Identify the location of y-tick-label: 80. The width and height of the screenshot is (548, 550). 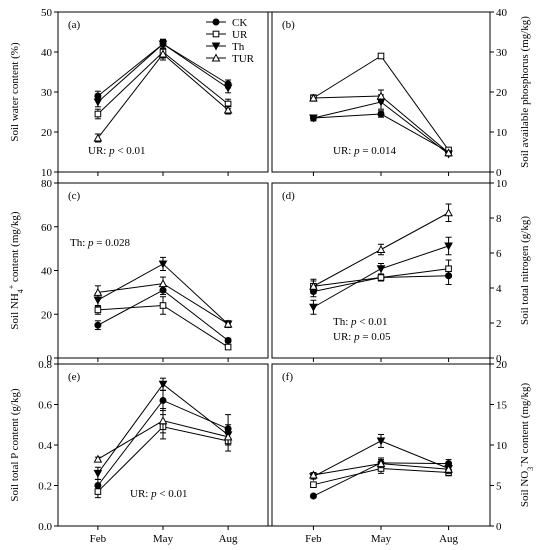
(47, 184).